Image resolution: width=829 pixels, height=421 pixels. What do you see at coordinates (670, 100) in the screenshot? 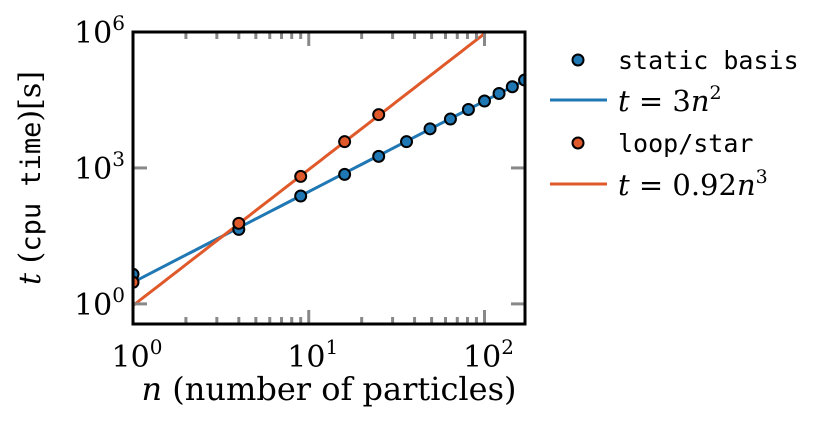
I see `legend-label-fit-quadratic: t = 3n2` at bounding box center [670, 100].